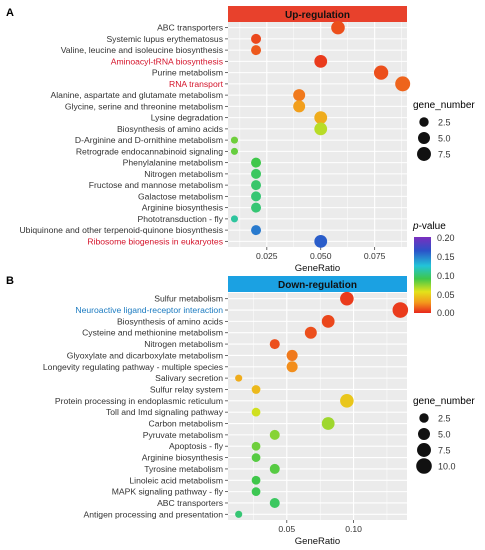 The width and height of the screenshot is (485, 550). Describe the element at coordinates (165, 412) in the screenshot. I see `y-tick-label: Toll and Imd signaling pathway` at that location.